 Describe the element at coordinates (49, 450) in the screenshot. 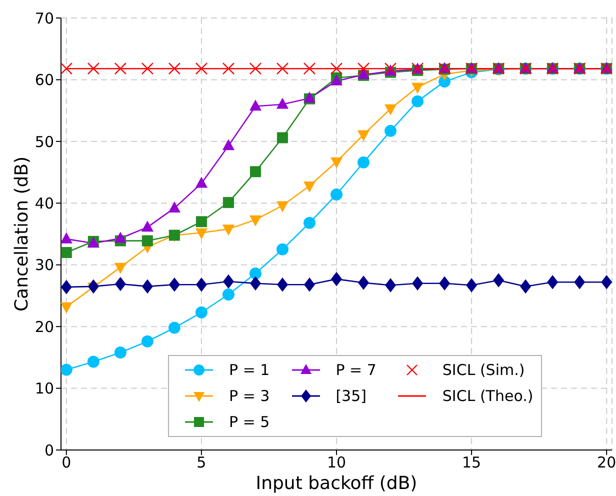

I see `y-tick-label: 0` at that location.